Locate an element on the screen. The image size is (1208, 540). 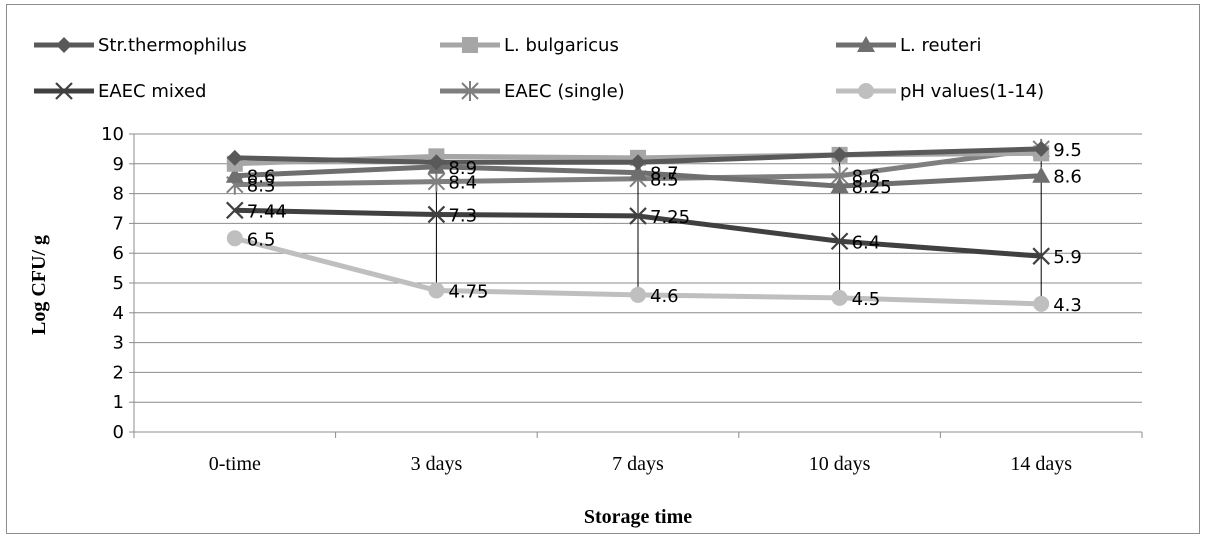
data-label: 7.25 is located at coordinates (670, 217).